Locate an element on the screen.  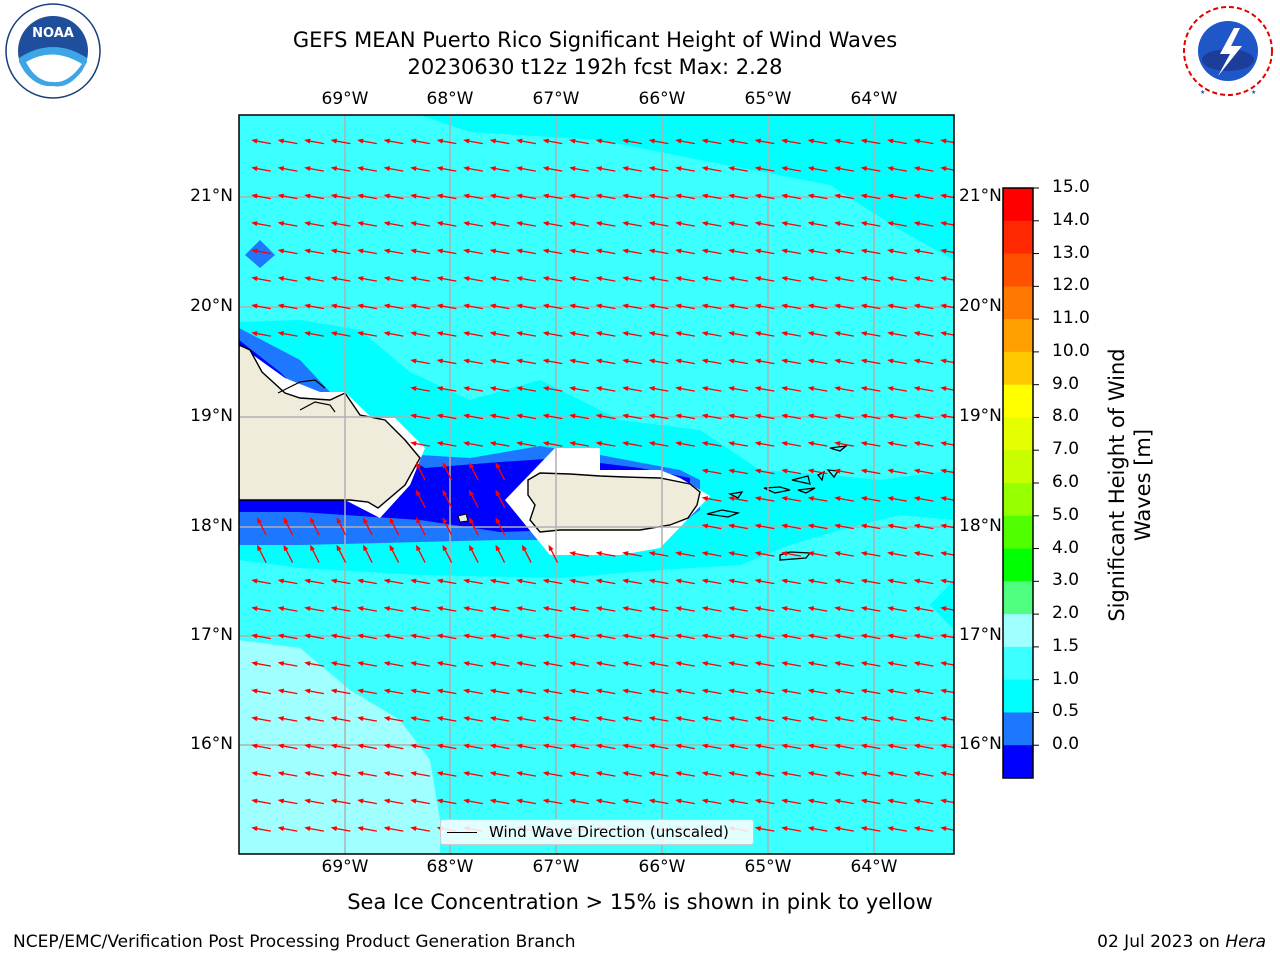
lat-tick-left: 21°N is located at coordinates (211, 196).